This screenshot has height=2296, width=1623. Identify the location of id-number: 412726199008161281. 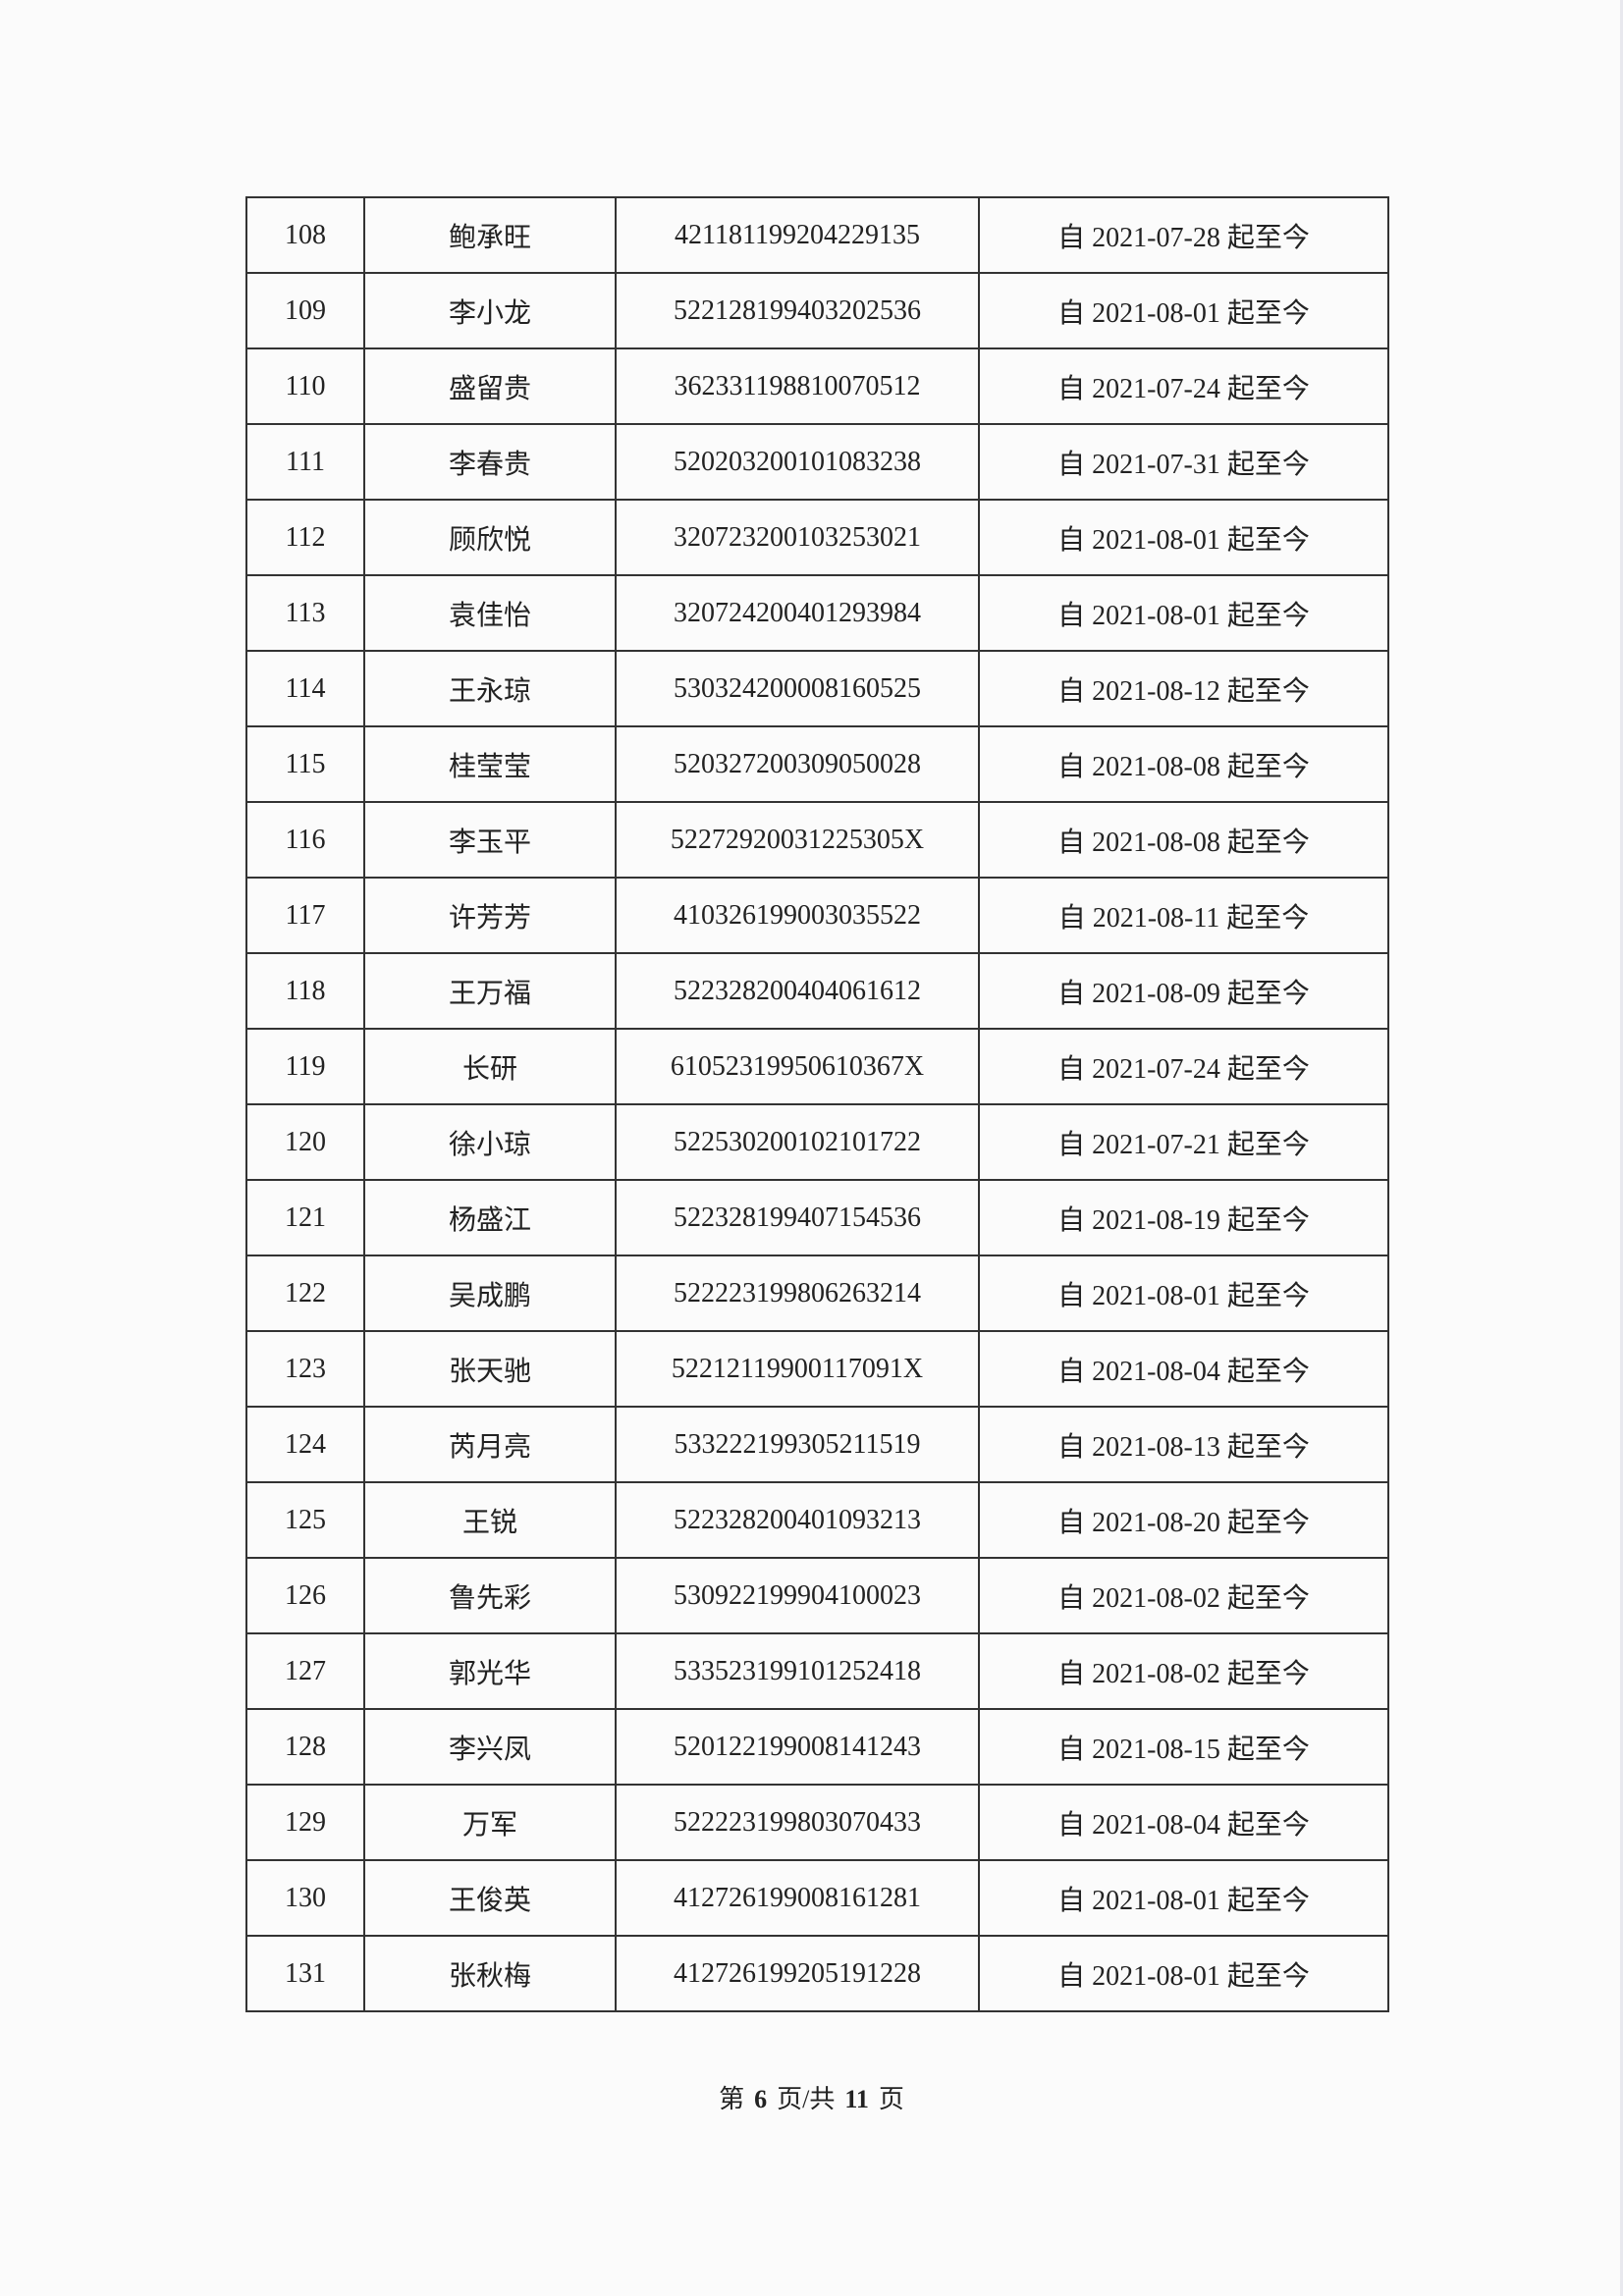
(797, 1898).